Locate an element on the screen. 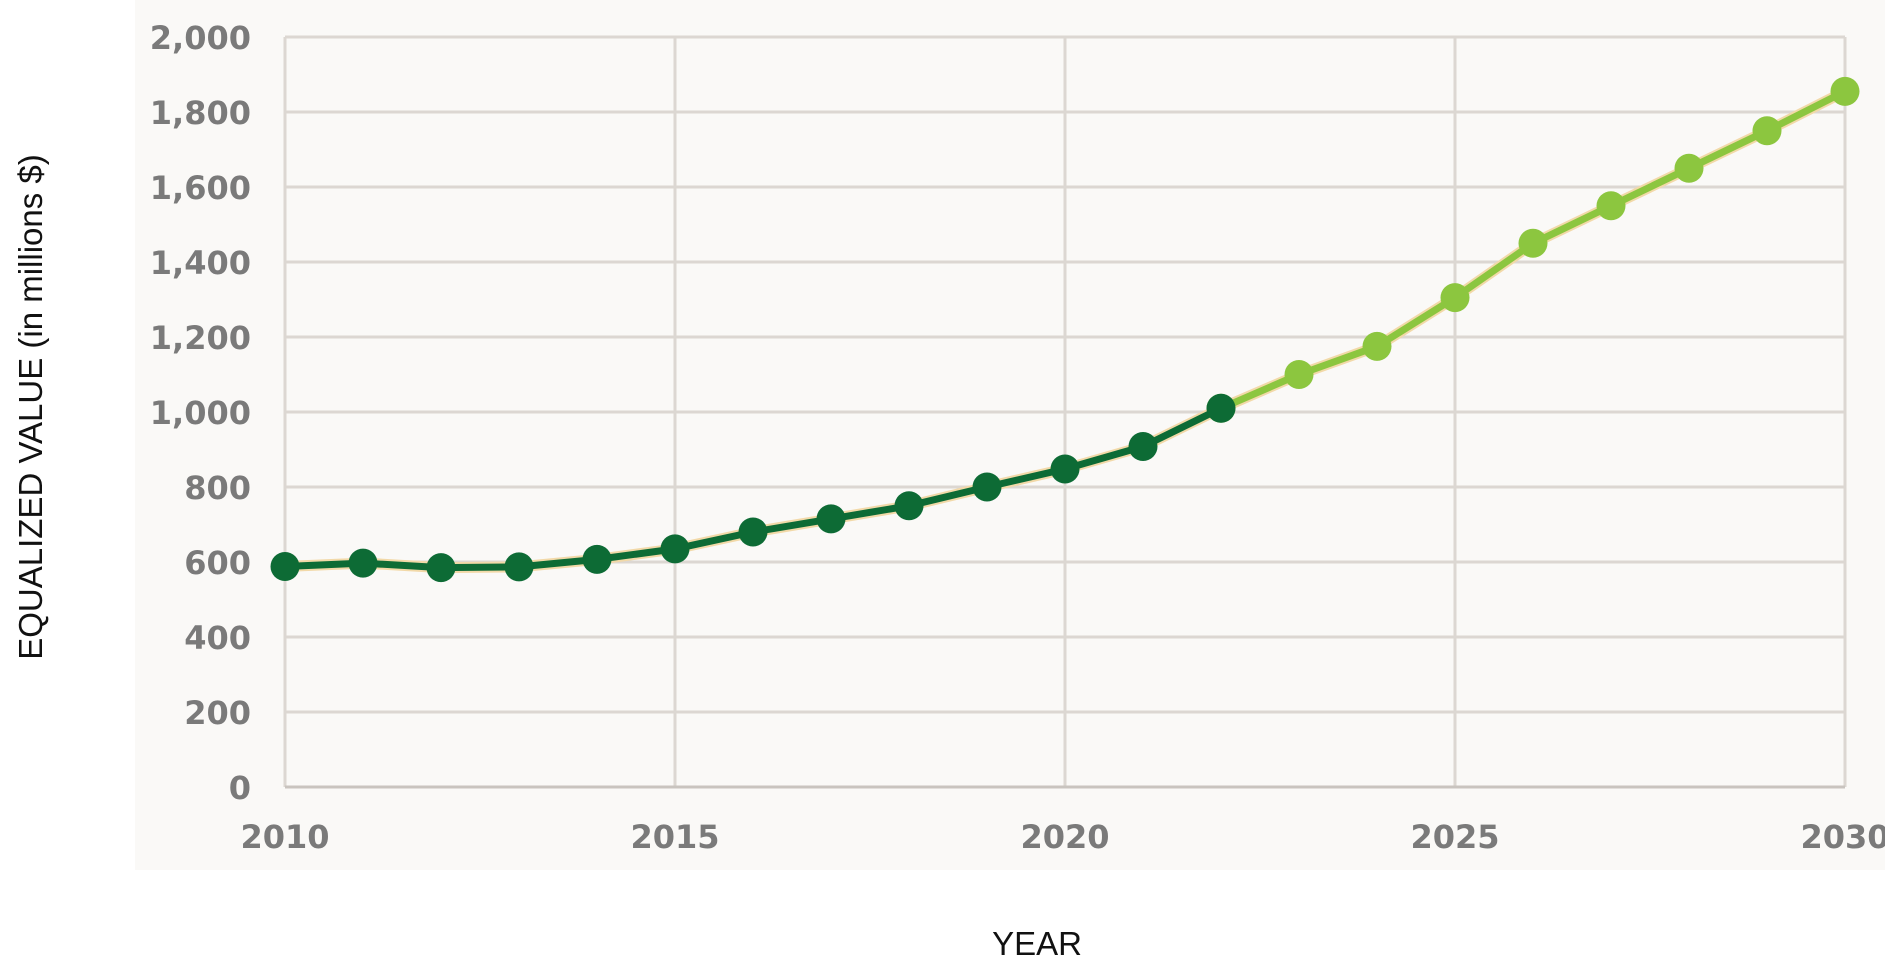  x-tick-label: 2010 is located at coordinates (284, 837).